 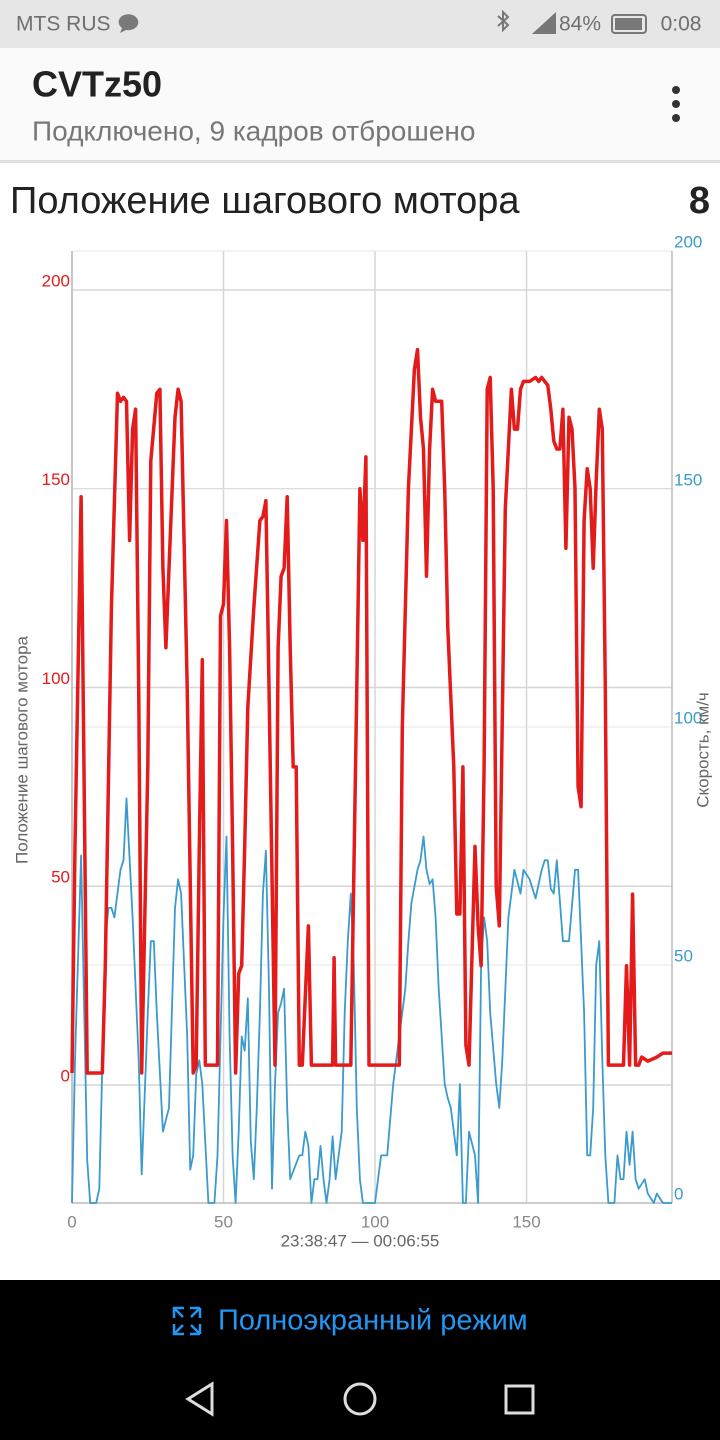 What do you see at coordinates (688, 479) in the screenshot?
I see `y2-tick-label: 150` at bounding box center [688, 479].